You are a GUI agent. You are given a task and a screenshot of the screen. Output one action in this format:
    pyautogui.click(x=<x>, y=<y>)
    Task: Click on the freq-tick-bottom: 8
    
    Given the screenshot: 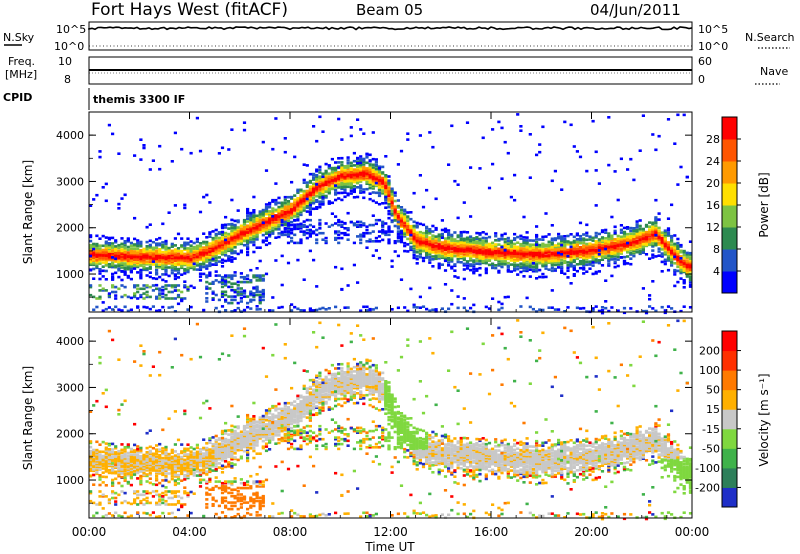 What is the action you would take?
    pyautogui.click(x=67, y=79)
    